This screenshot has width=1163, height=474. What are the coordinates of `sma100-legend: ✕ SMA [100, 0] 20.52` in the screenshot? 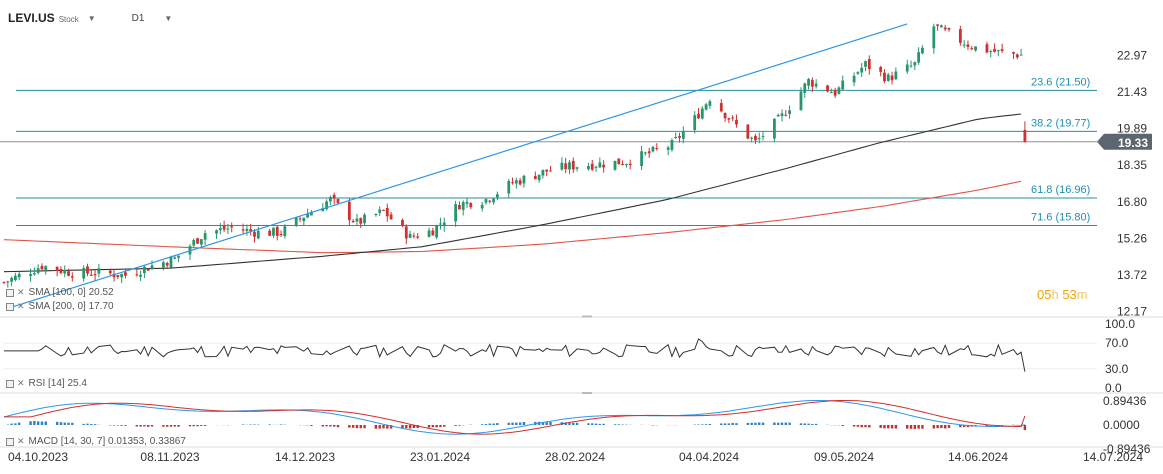 It's located at (60, 292).